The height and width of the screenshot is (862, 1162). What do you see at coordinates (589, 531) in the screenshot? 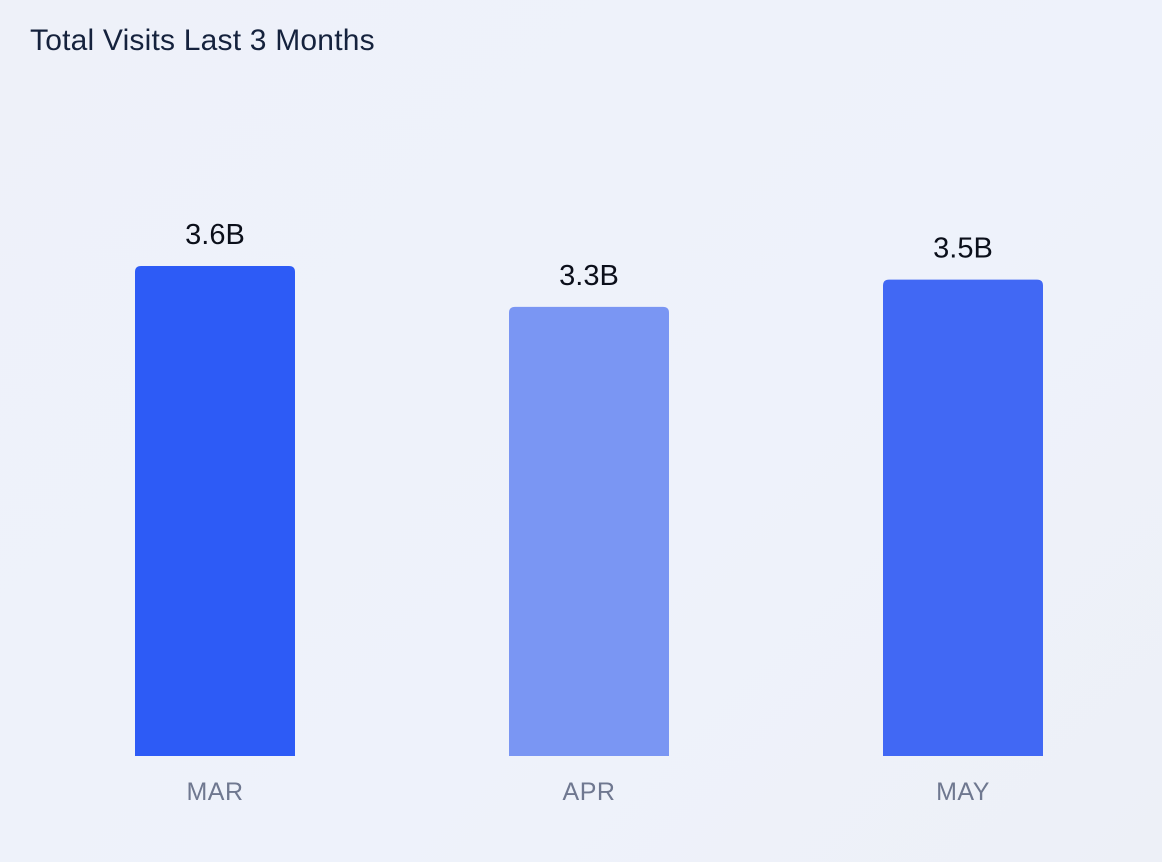
I see `bar-apr` at bounding box center [589, 531].